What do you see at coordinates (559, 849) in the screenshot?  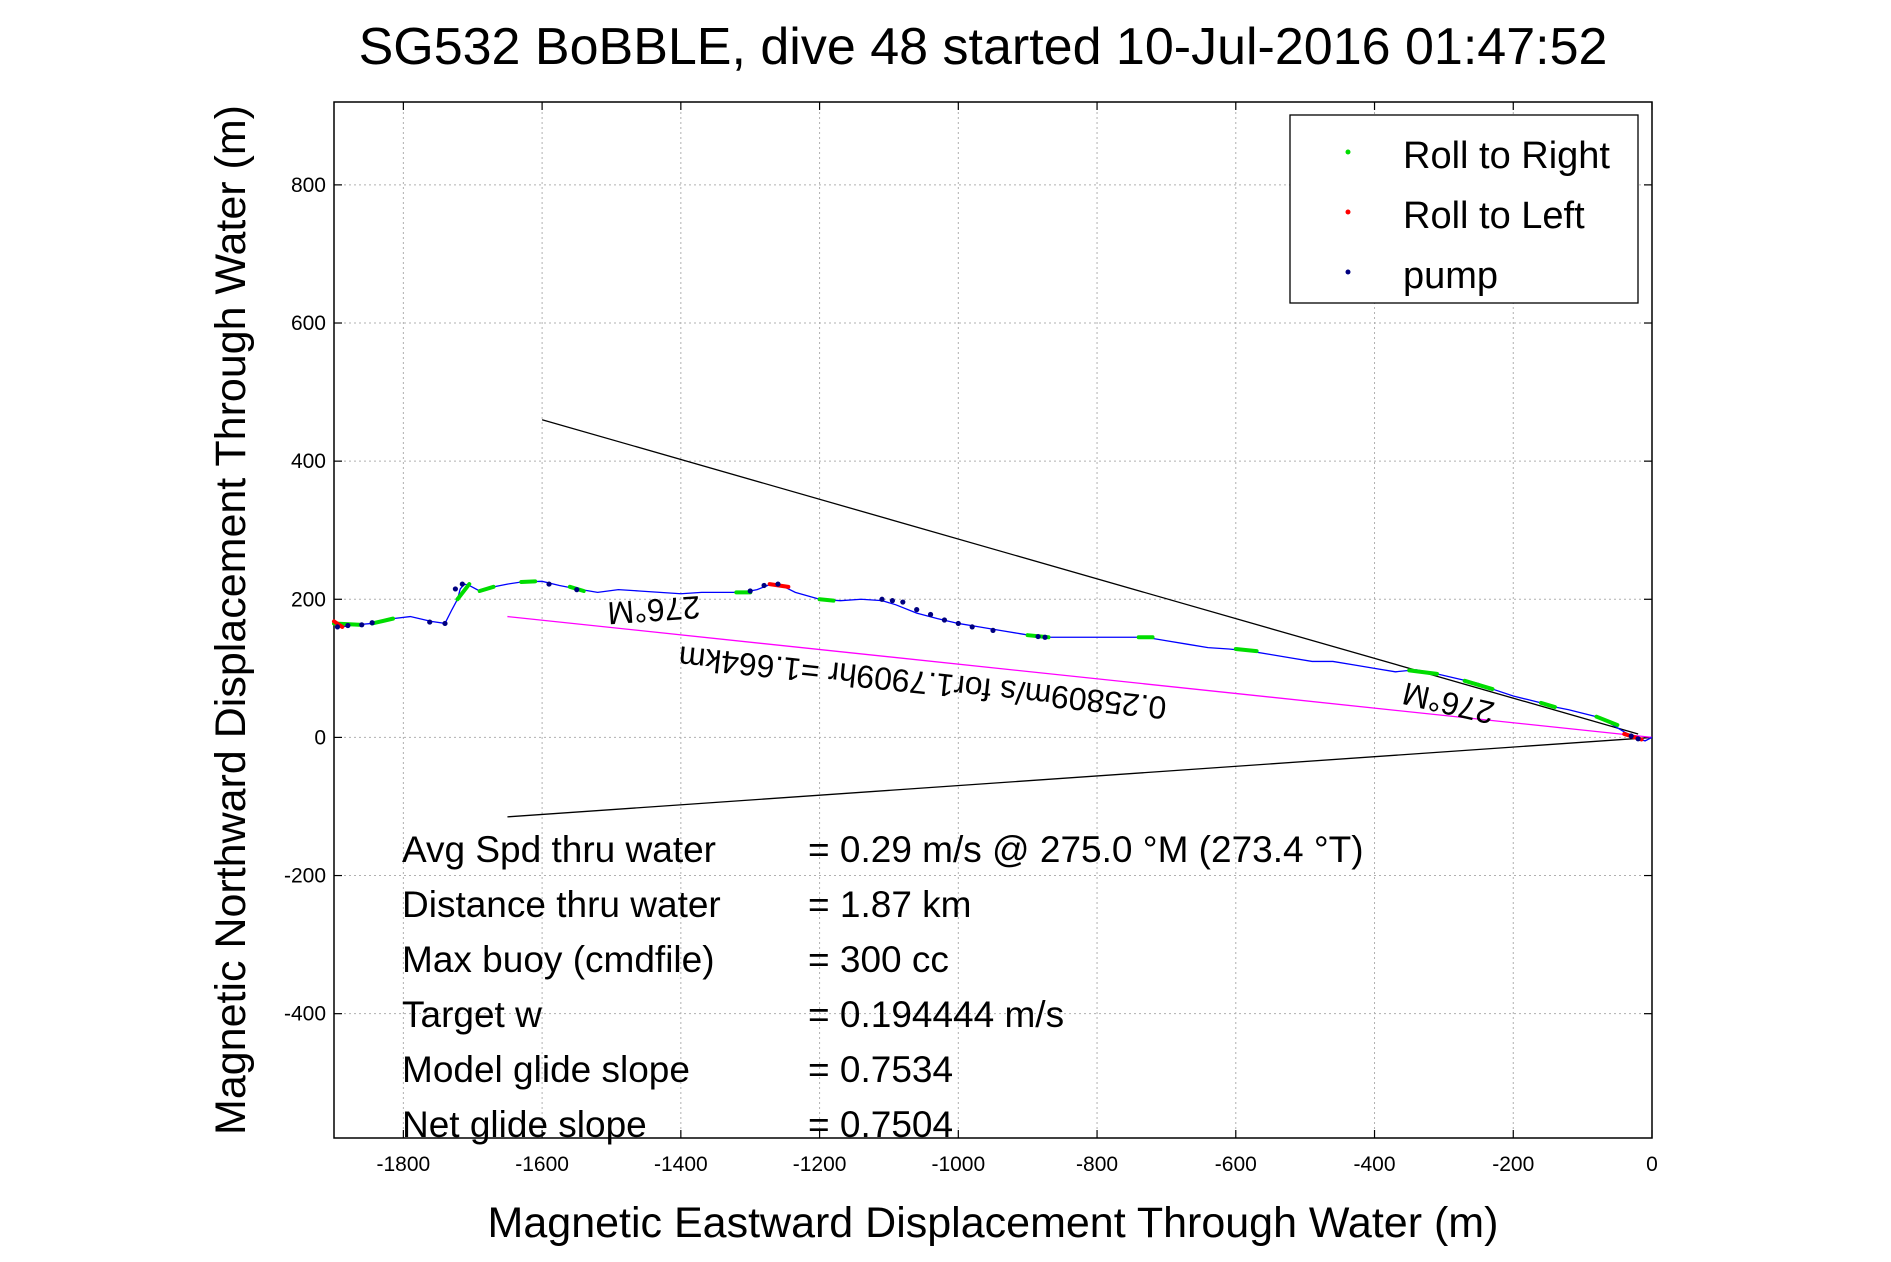 I see `stat-label: Avg Spd thru water` at bounding box center [559, 849].